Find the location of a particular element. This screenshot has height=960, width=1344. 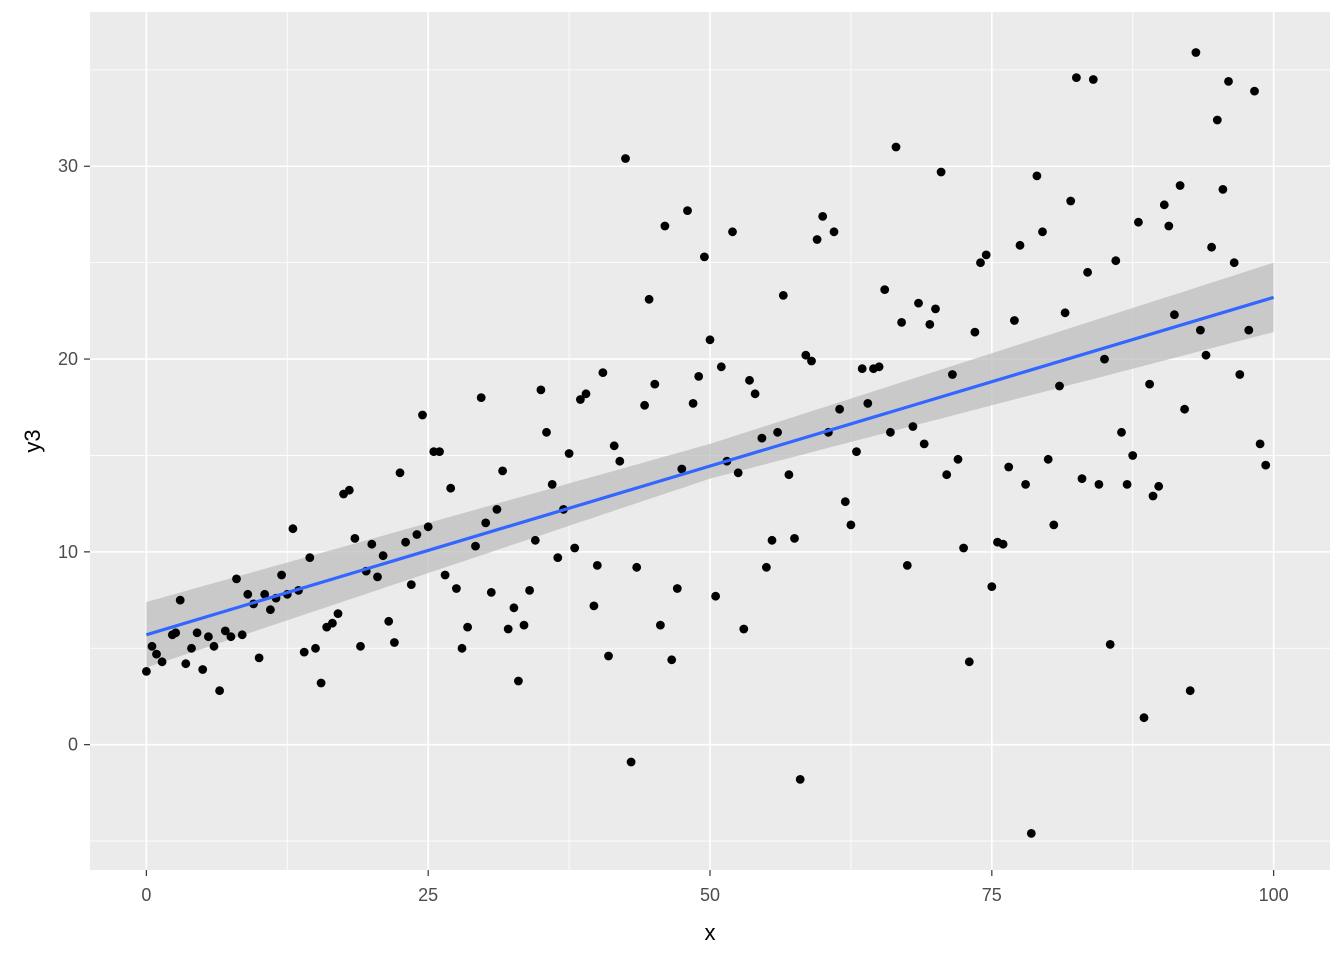

y-axis-title: y3 is located at coordinates (32, 440).